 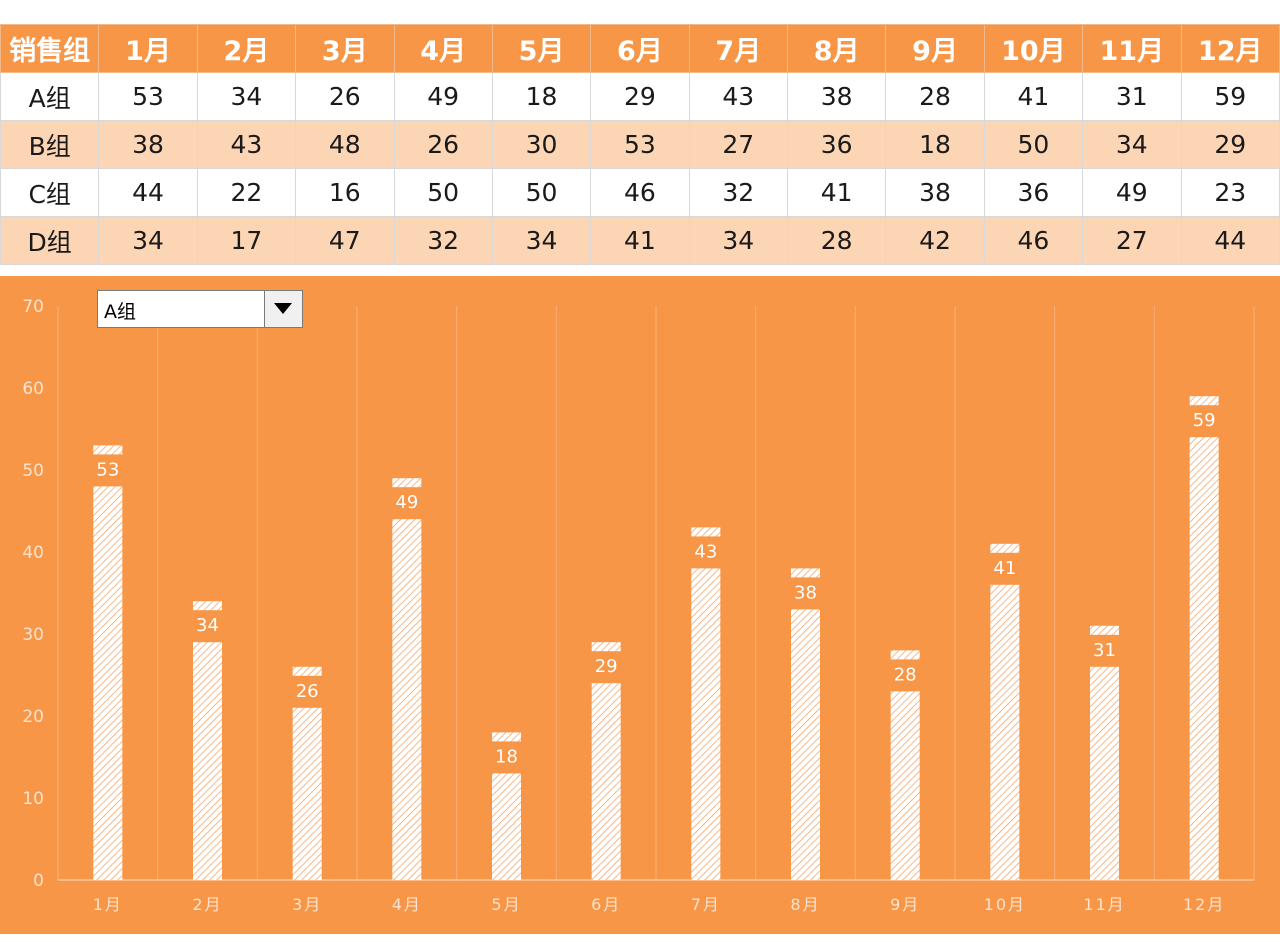 I want to click on header-month-cell: 11月, so click(x=1132, y=48).